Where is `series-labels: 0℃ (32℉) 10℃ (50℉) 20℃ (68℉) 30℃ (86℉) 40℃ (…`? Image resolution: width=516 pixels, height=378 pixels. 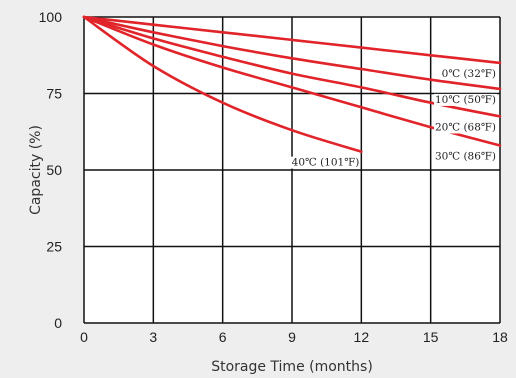 series-labels: 0℃ (32℉) 10℃ (50℉) 20℃ (68℉) 30℃ (86℉) 40℃ (… is located at coordinates (393, 118).